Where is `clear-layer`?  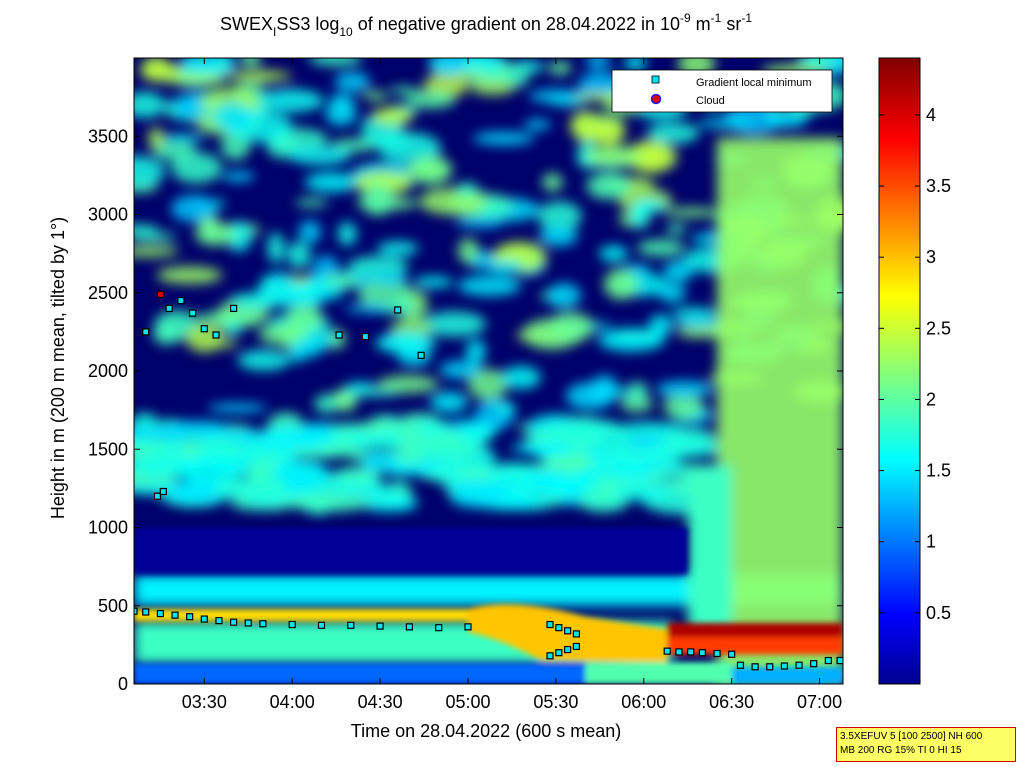 clear-layer is located at coordinates (411, 551).